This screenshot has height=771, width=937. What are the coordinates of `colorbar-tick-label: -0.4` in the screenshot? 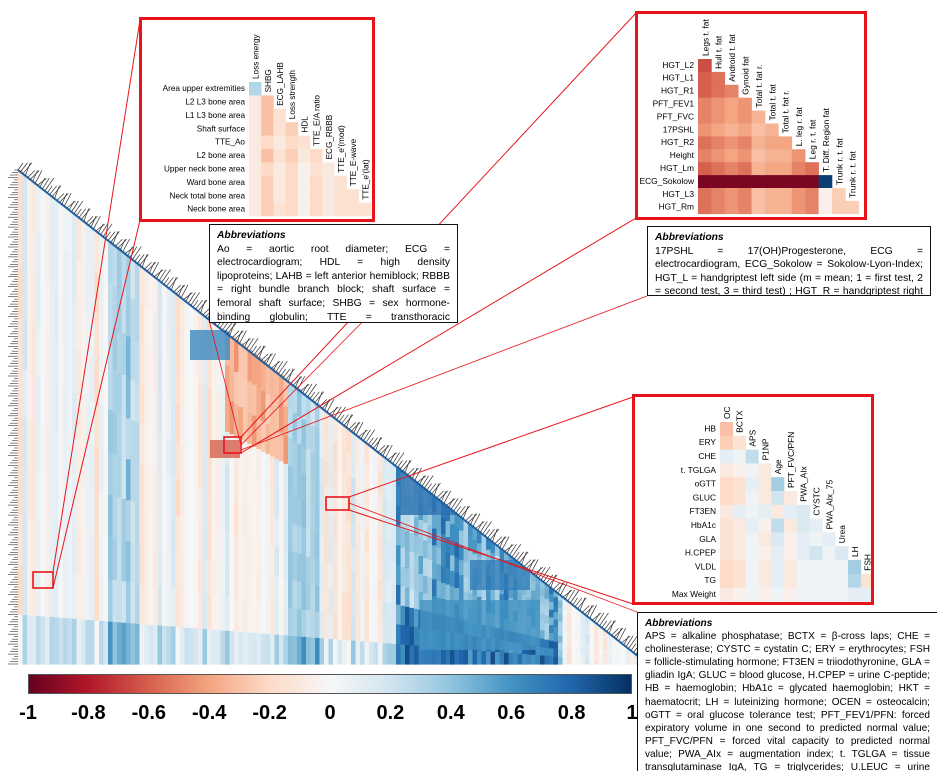 It's located at (209, 713).